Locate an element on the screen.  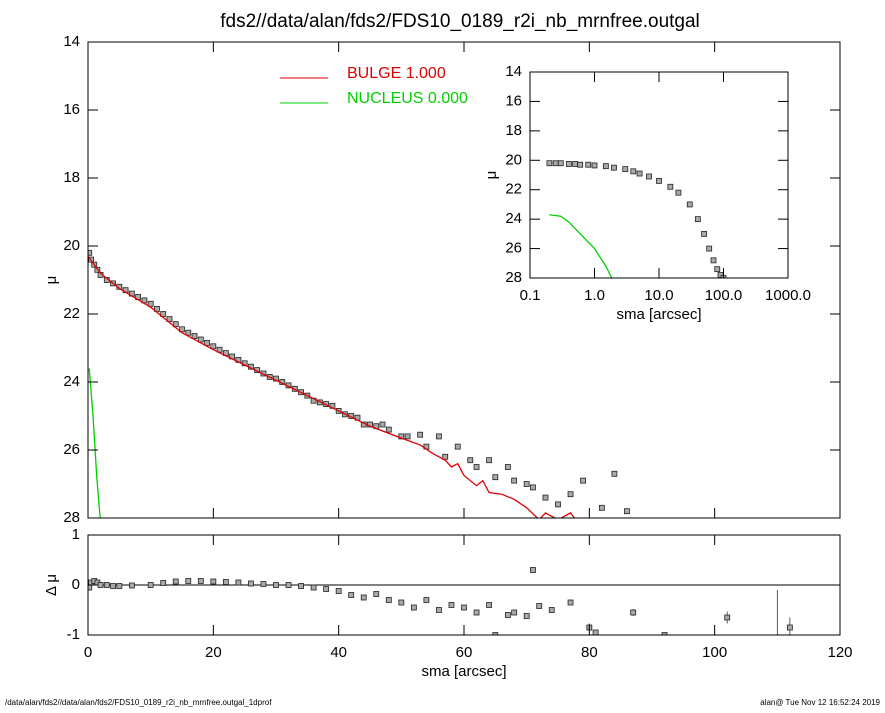
plot-frame is located at coordinates (659, 175).